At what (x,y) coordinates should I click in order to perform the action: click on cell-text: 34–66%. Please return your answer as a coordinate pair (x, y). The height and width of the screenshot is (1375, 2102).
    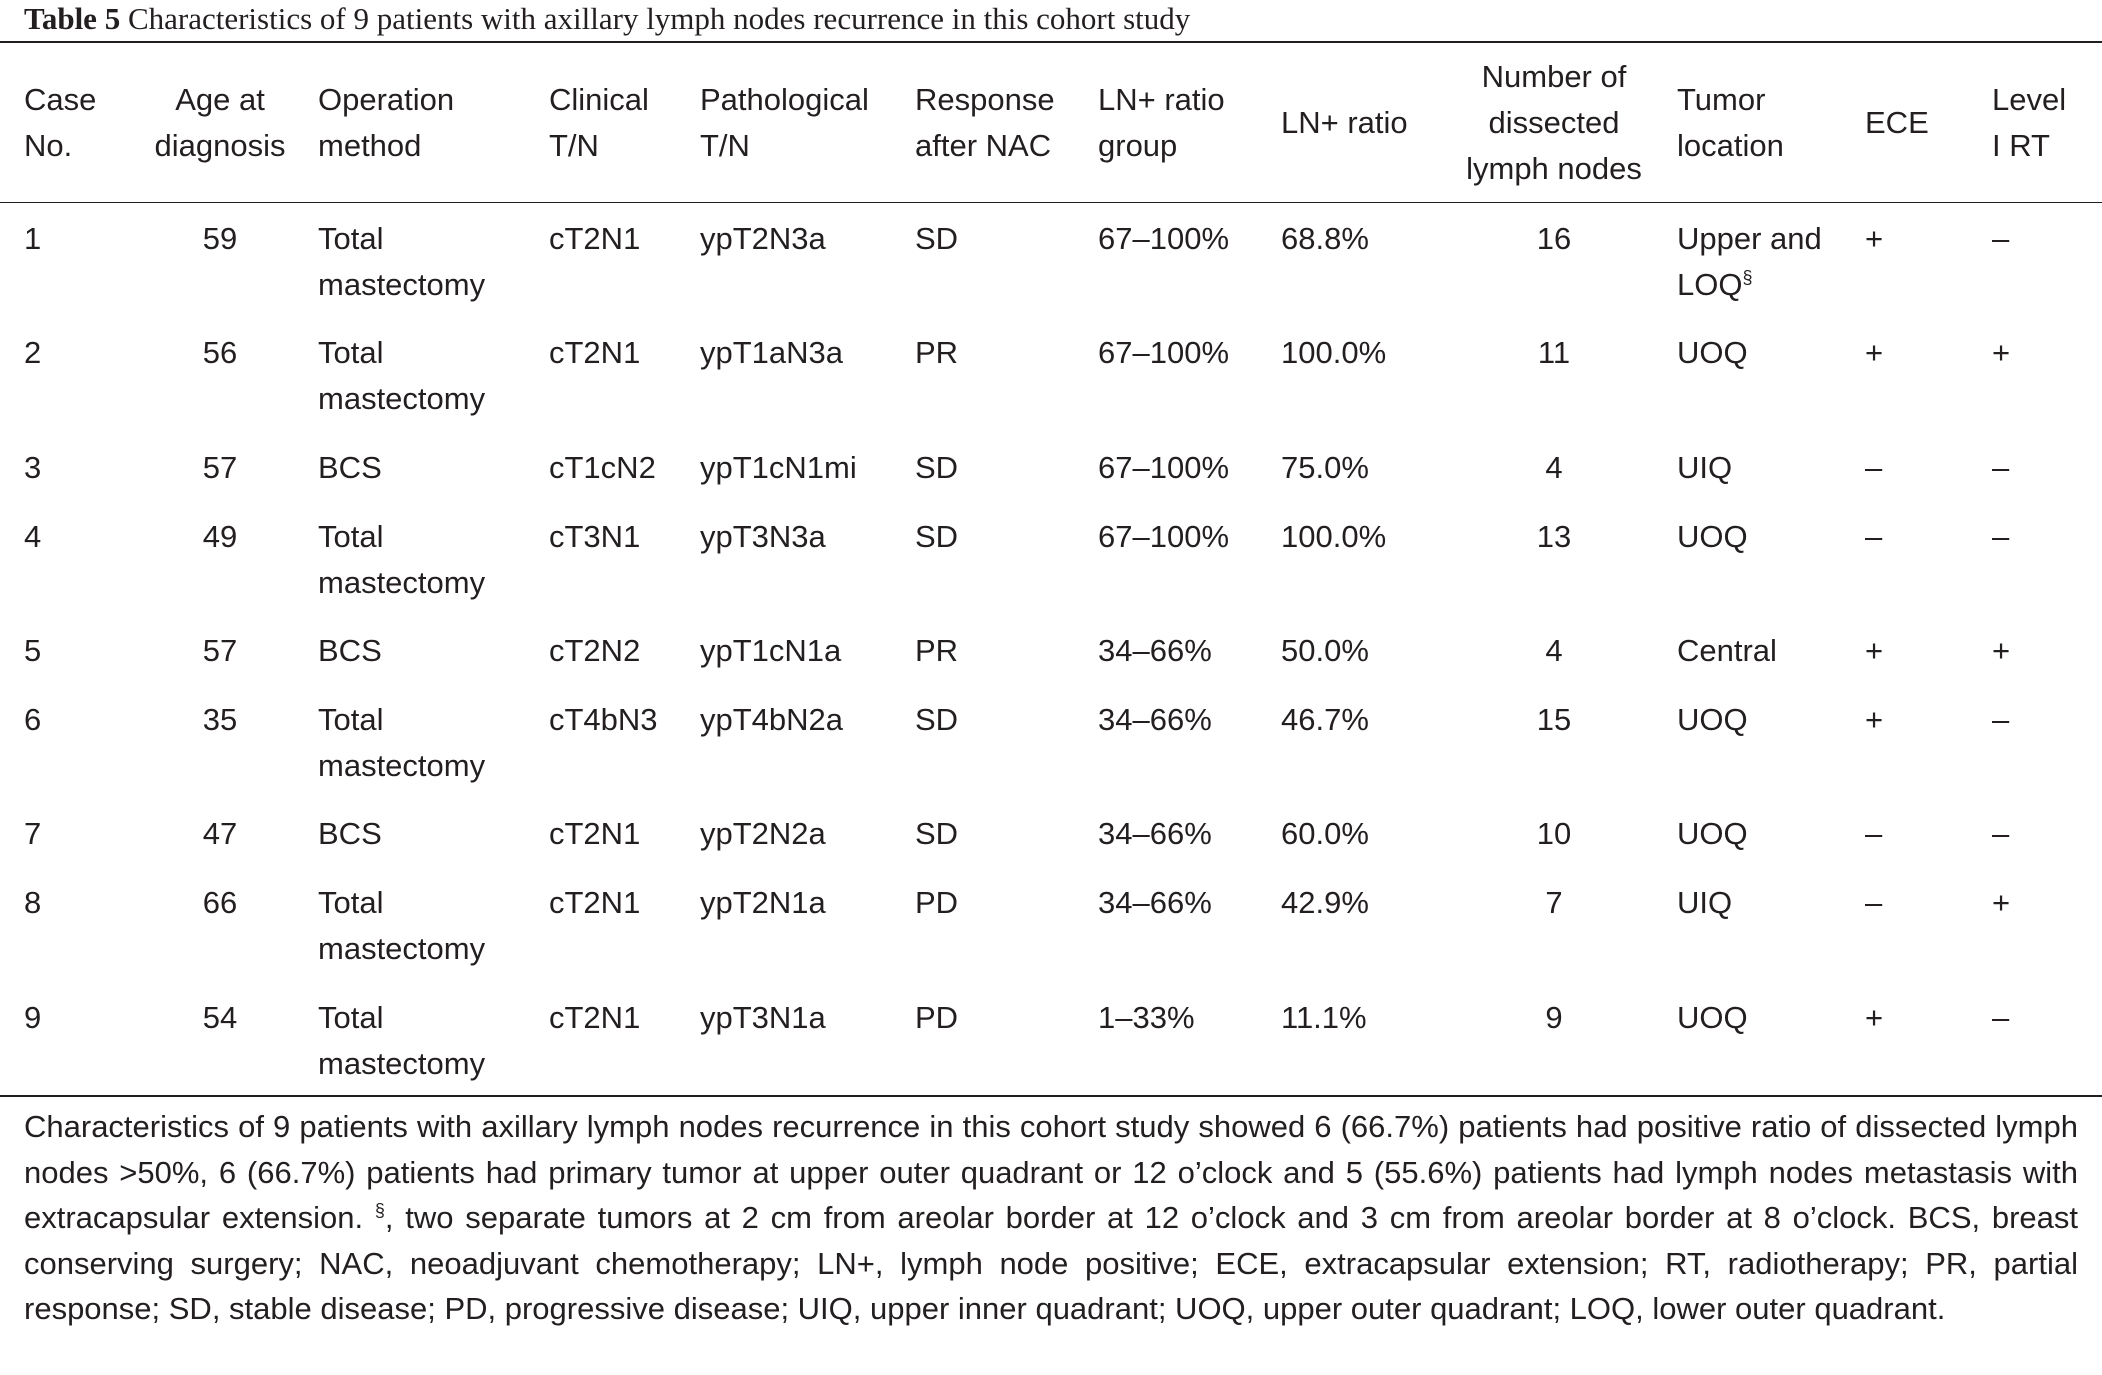
    Looking at the image, I should click on (1155, 719).